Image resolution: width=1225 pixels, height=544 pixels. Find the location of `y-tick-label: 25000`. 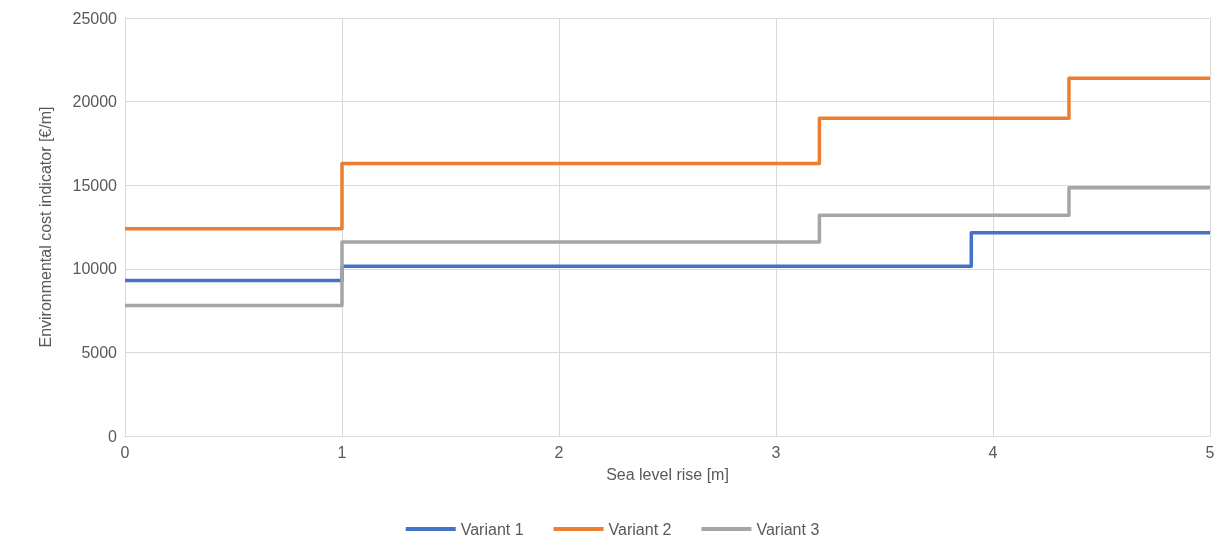

y-tick-label: 25000 is located at coordinates (95, 18).